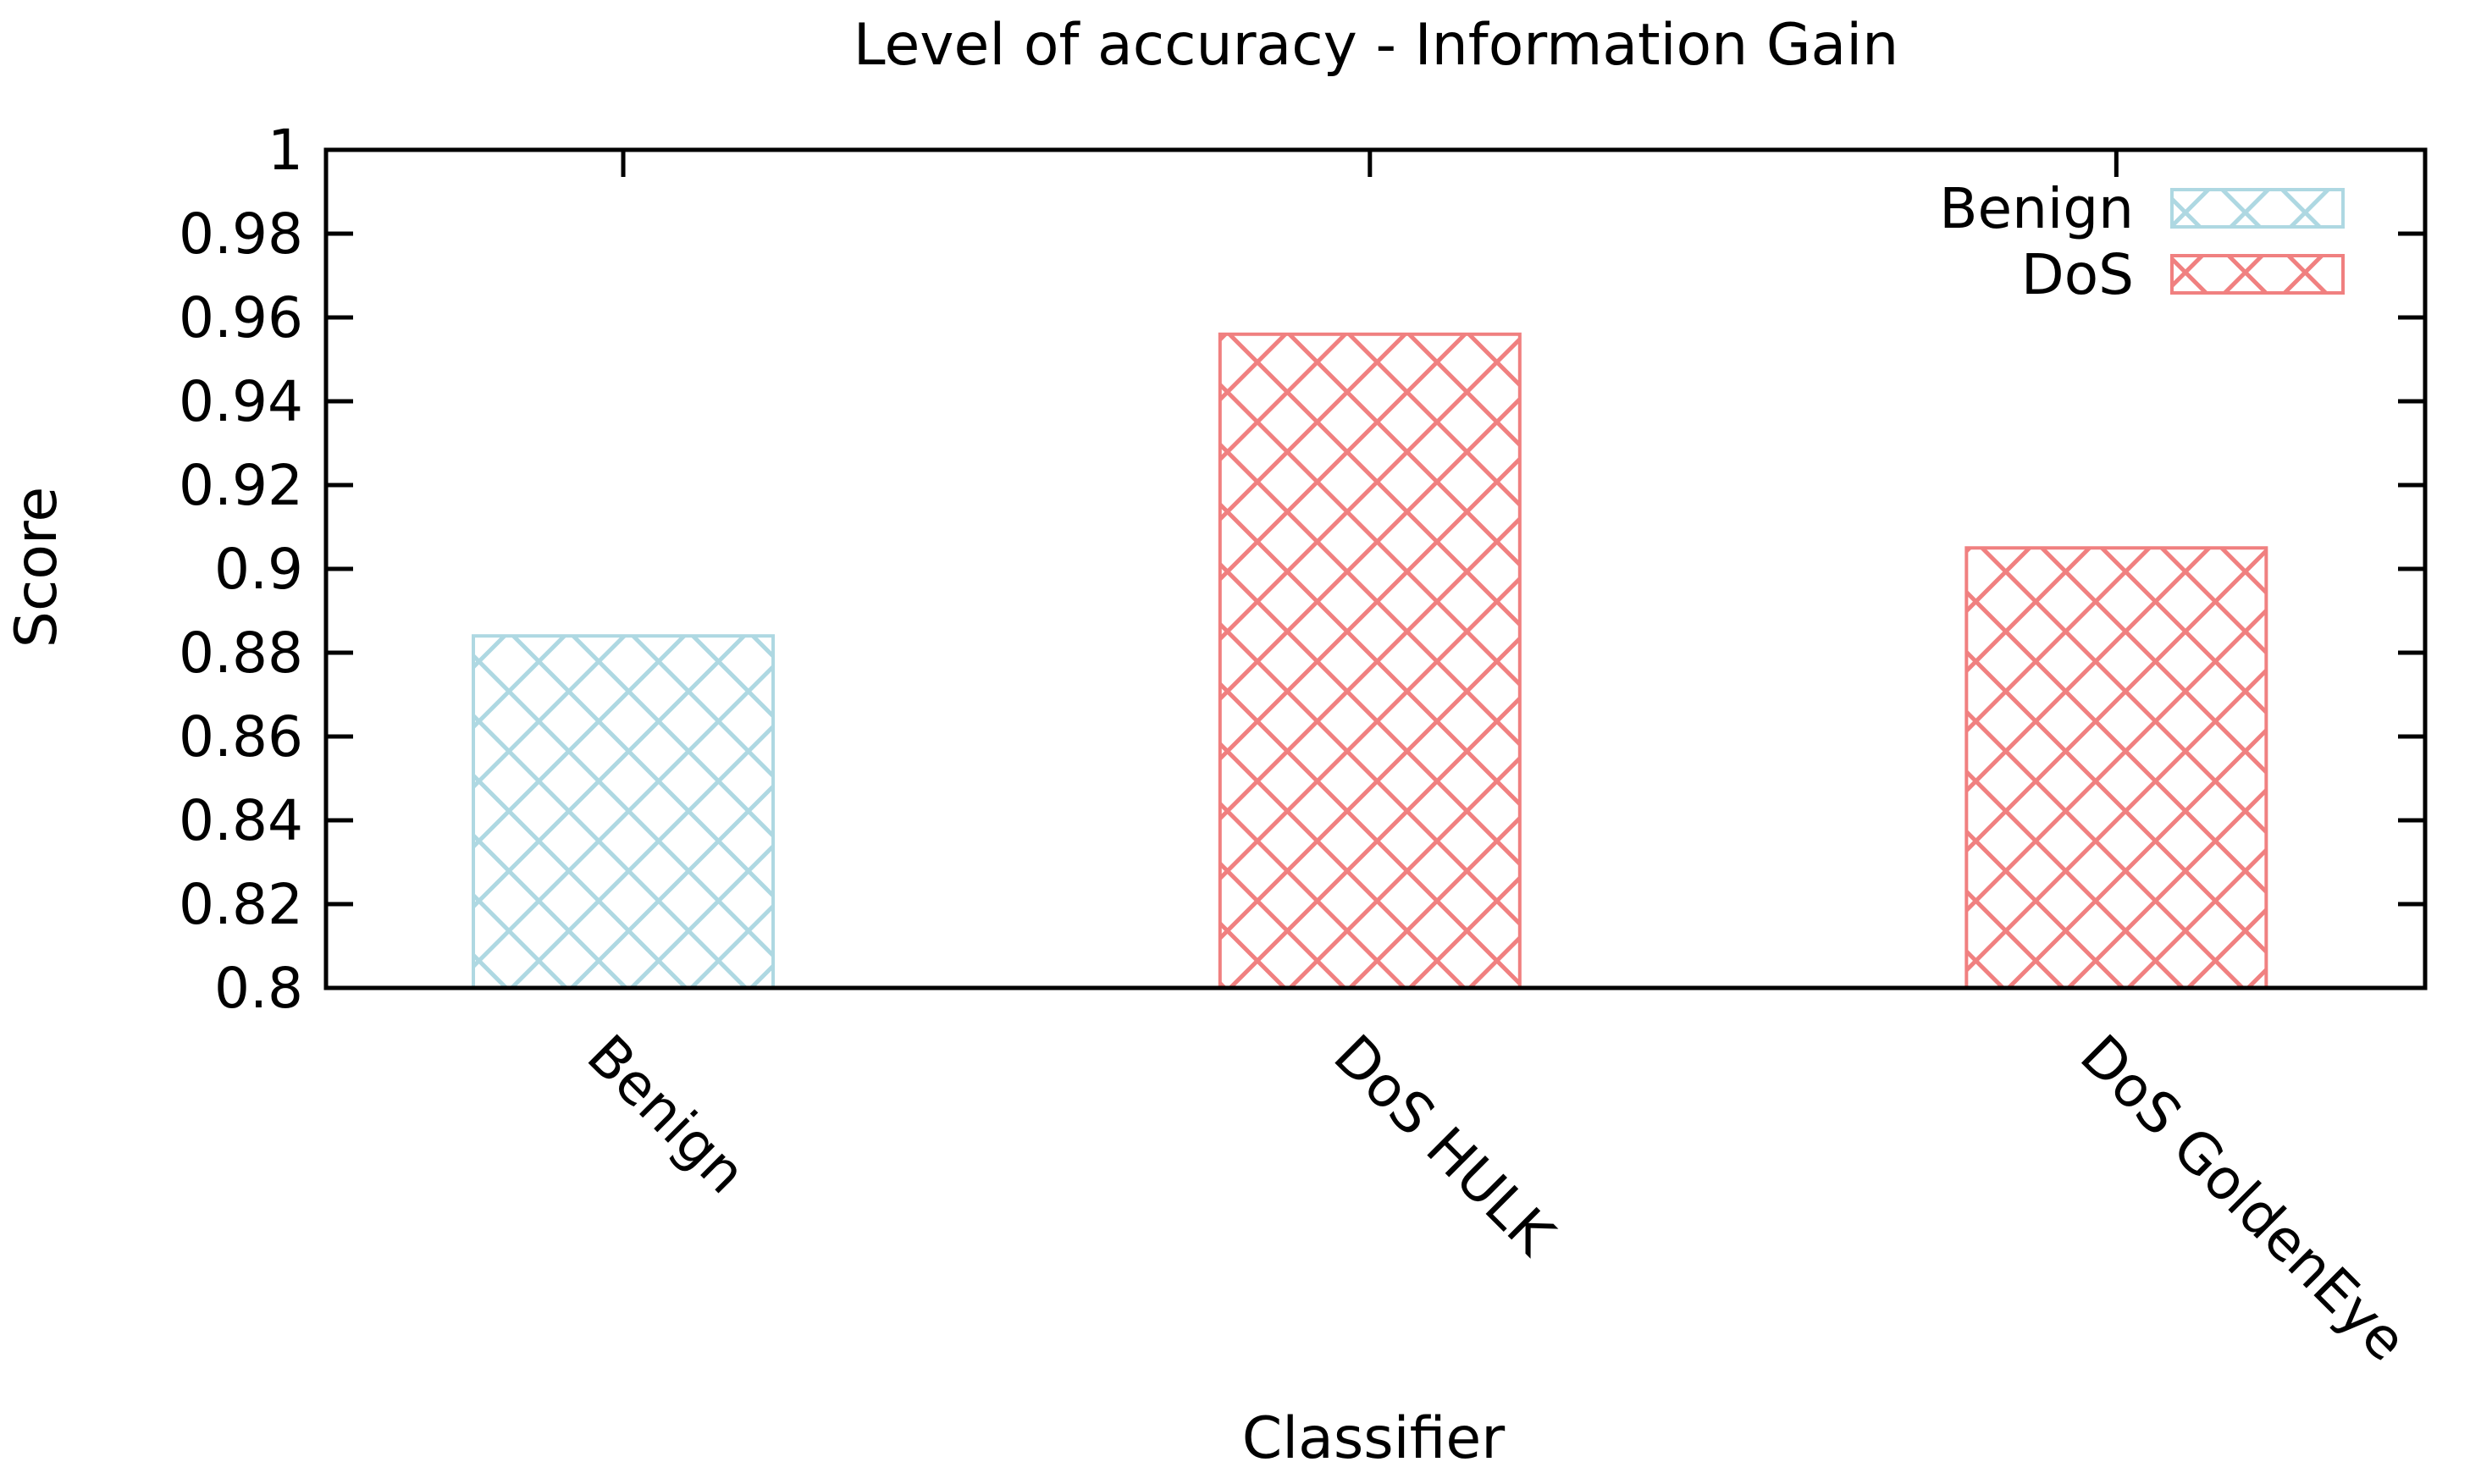 Image resolution: width=2470 pixels, height=1484 pixels. Describe the element at coordinates (241, 317) in the screenshot. I see `y-tick-label: 0.96` at that location.